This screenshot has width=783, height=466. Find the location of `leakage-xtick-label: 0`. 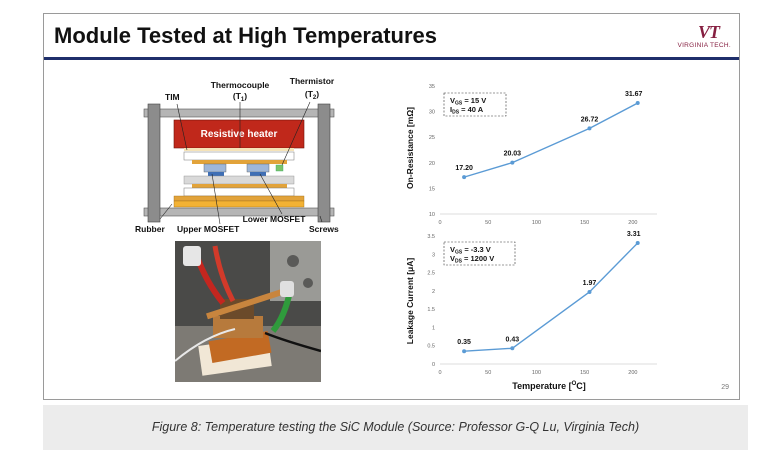

leakage-xtick-label: 0 is located at coordinates (439, 373).